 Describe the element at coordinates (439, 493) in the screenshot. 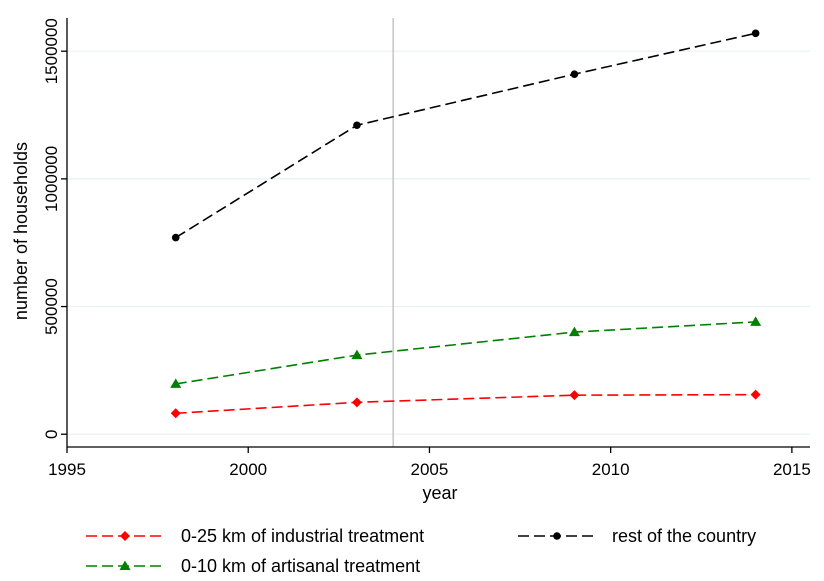

I see `x-axis-title: year` at that location.